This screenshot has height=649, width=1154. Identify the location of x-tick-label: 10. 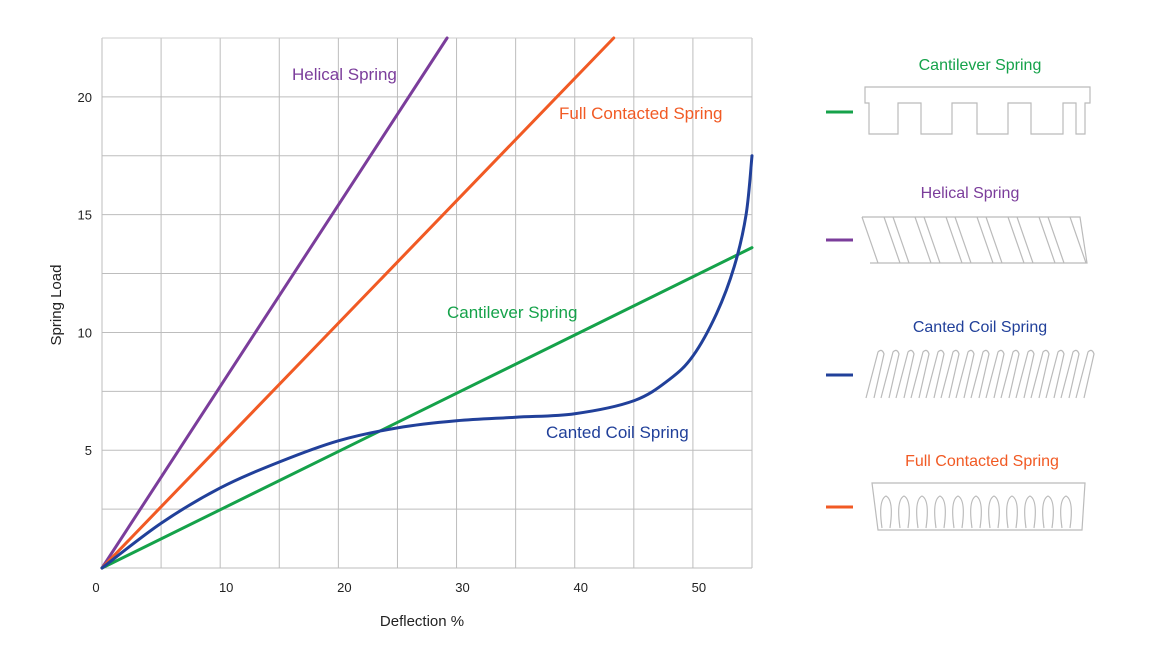
(226, 587).